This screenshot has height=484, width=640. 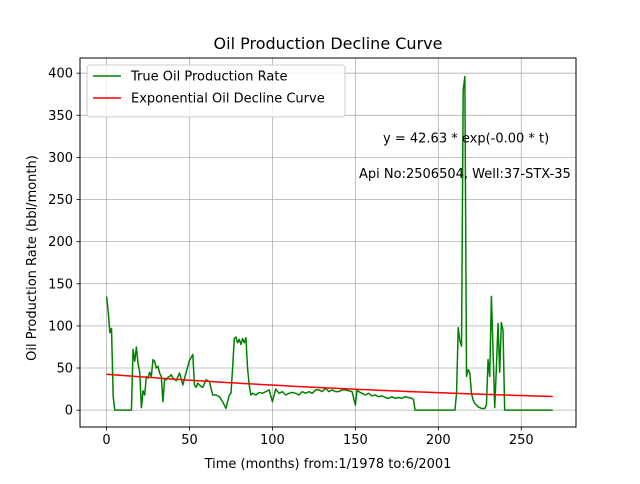 I want to click on legend-label-true-rate: True Oil Production Rate, so click(x=208, y=77).